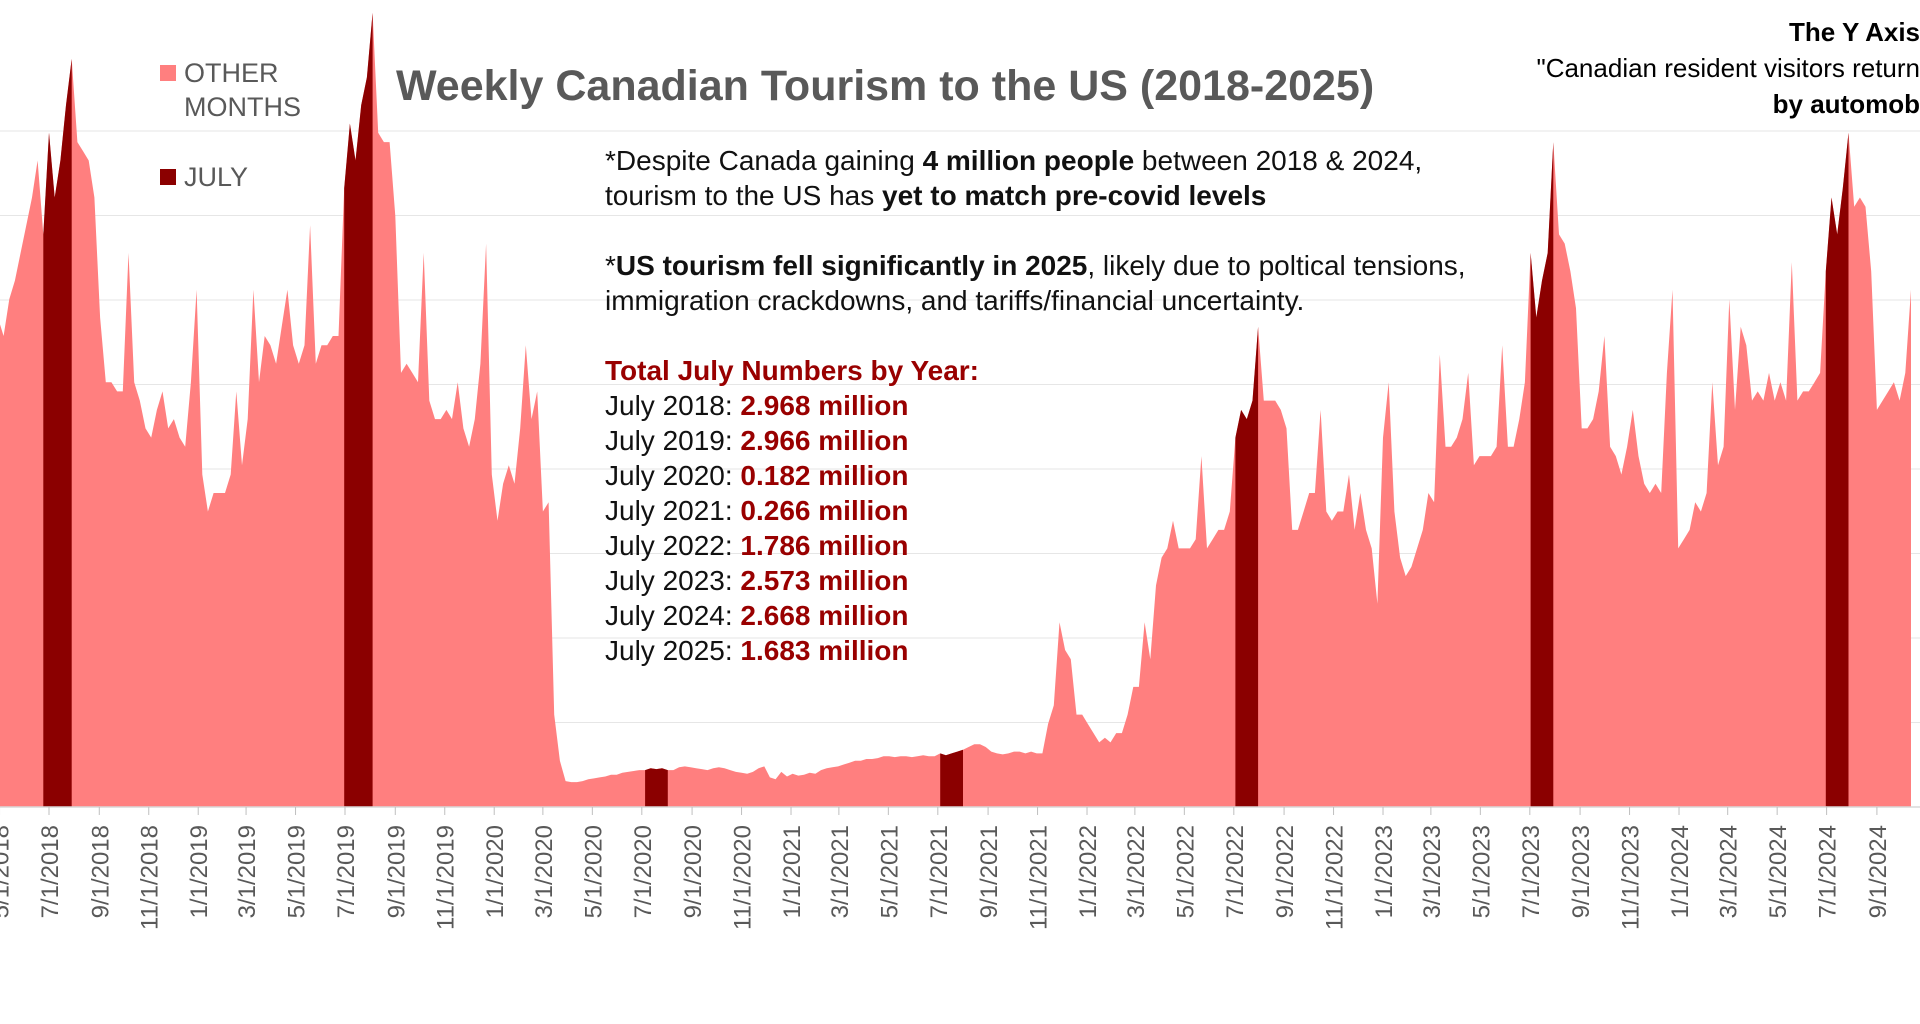 This screenshot has height=1024, width=1920. Describe the element at coordinates (1729, 871) in the screenshot. I see `x-tick-label: 3/1/2024` at that location.